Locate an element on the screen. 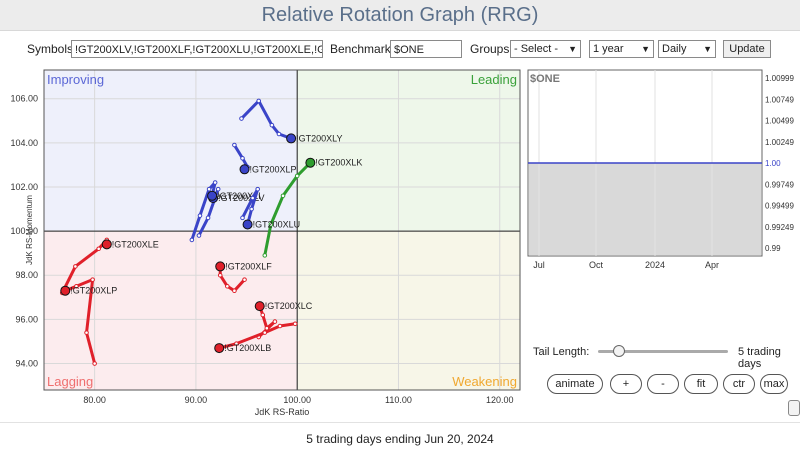  benchmark-y-tick: 0.99749 is located at coordinates (779, 184).